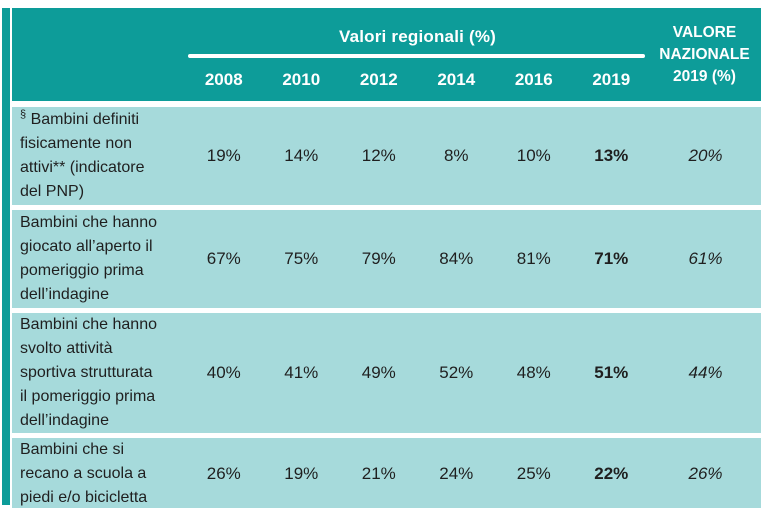 The width and height of the screenshot is (773, 512). Describe the element at coordinates (378, 155) in the screenshot. I see `value-cell: 12%` at that location.